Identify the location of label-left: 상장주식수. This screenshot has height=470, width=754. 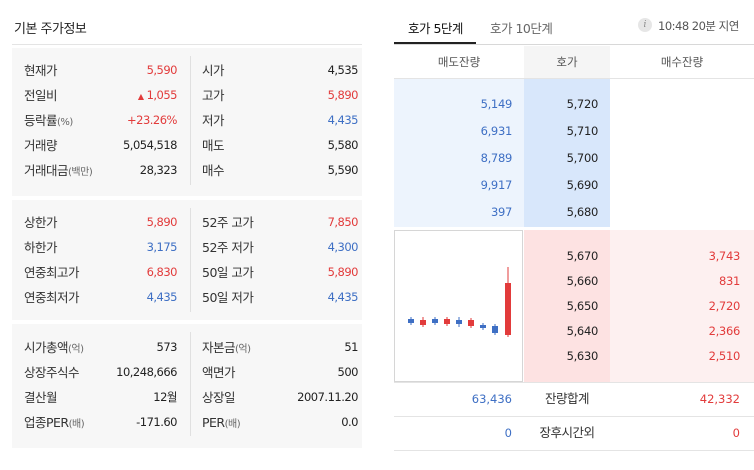
(52, 372).